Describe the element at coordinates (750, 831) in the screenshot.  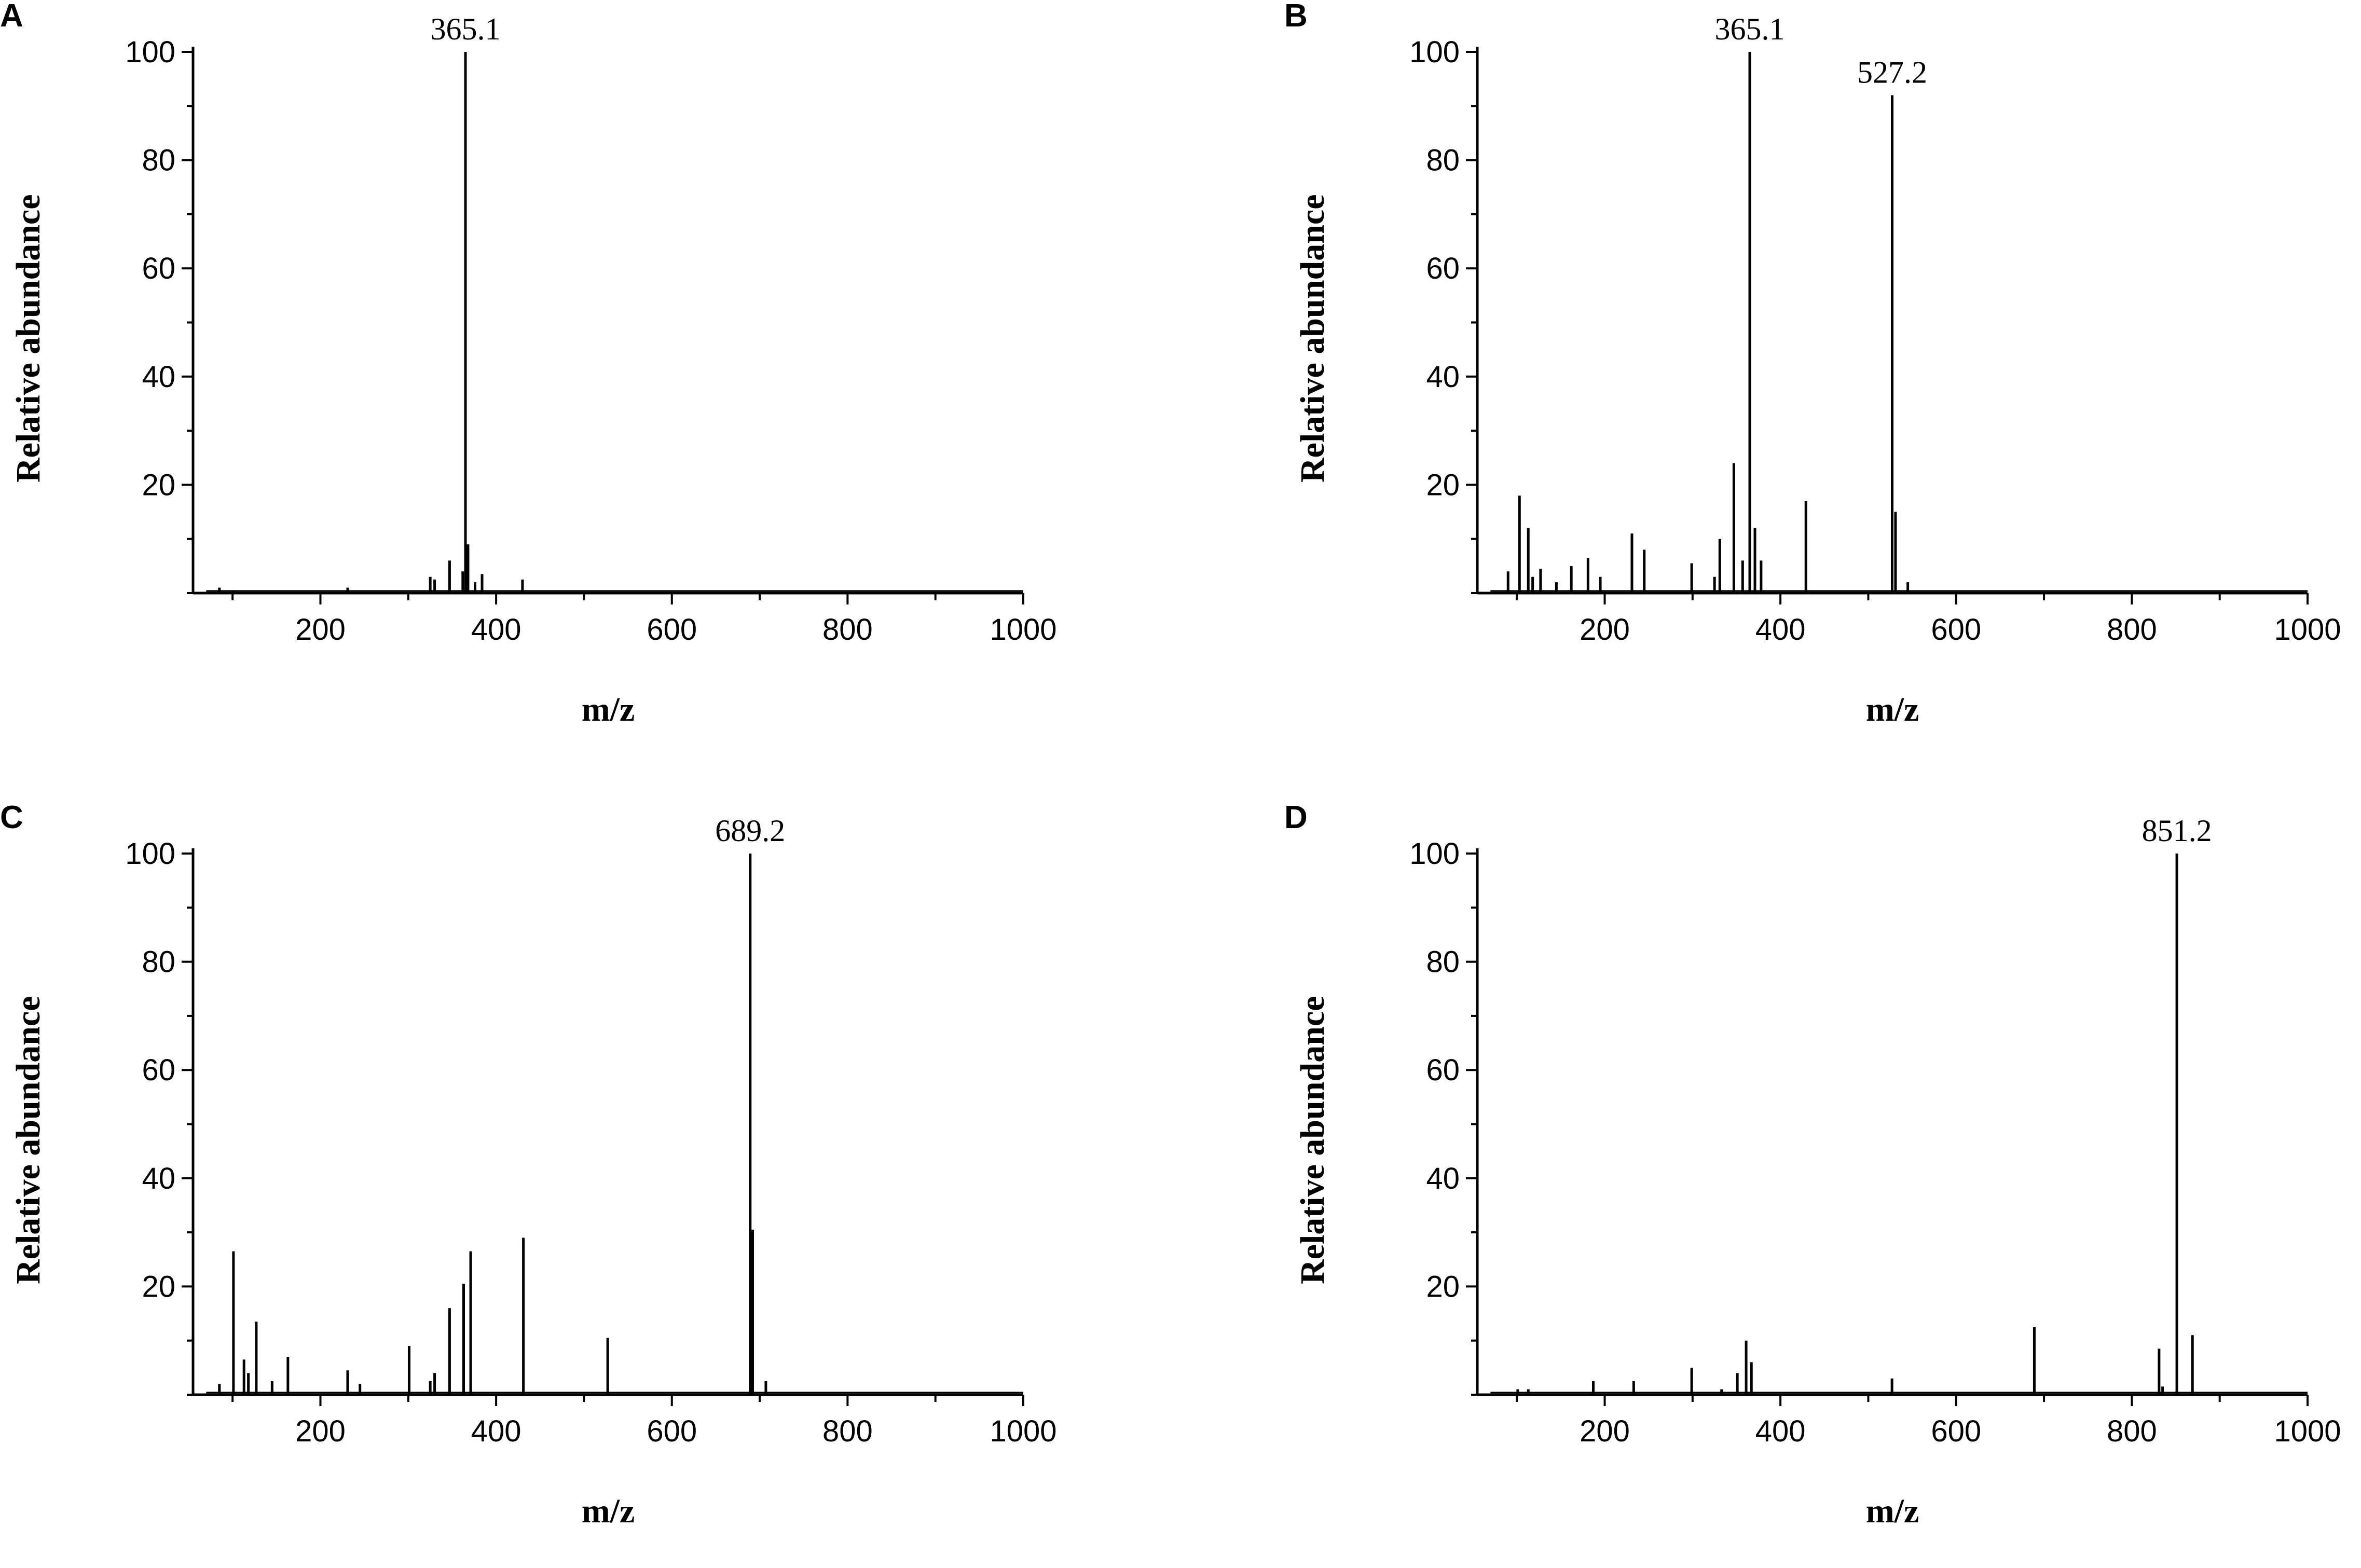
I see `peak-label: 689.2` at that location.